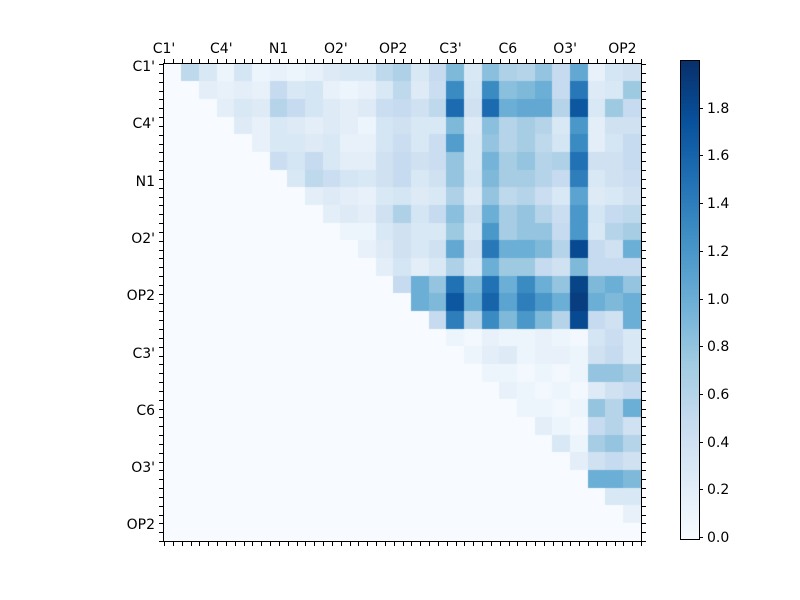 Image resolution: width=800 pixels, height=600 pixels. What do you see at coordinates (145, 410) in the screenshot?
I see `y-tick-label: C6` at bounding box center [145, 410].